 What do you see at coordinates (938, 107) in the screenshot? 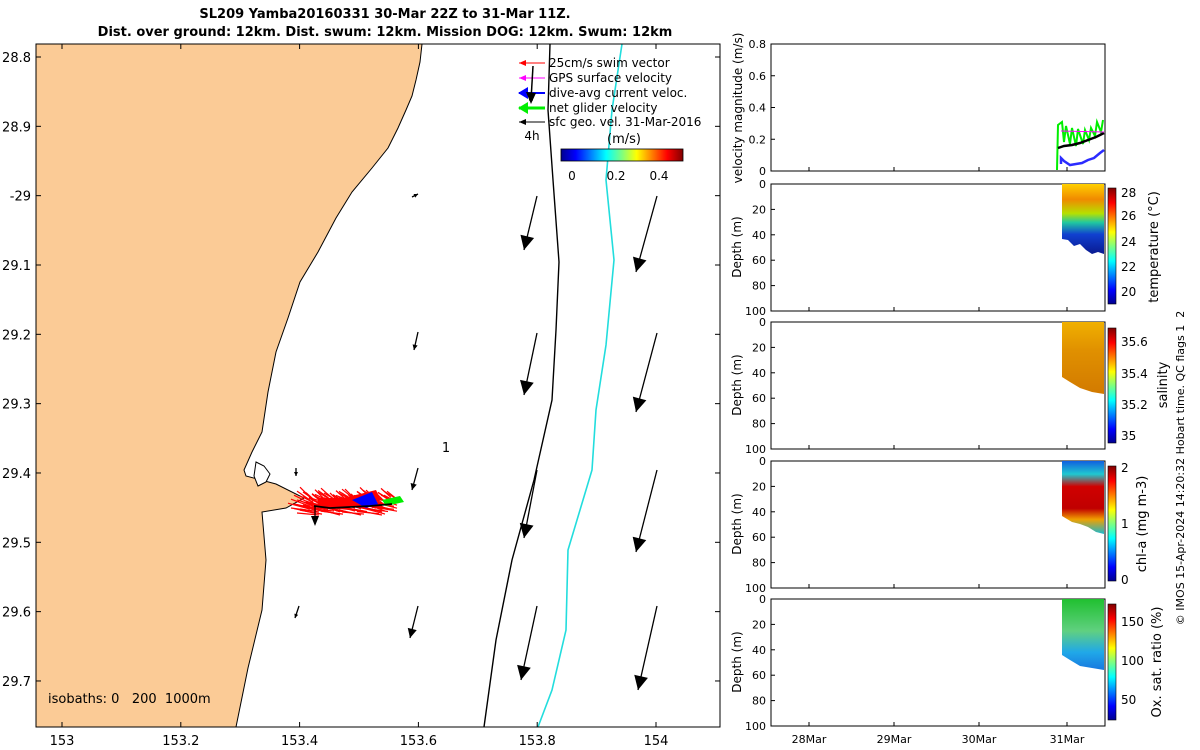
I see `velocity-panel` at bounding box center [938, 107].